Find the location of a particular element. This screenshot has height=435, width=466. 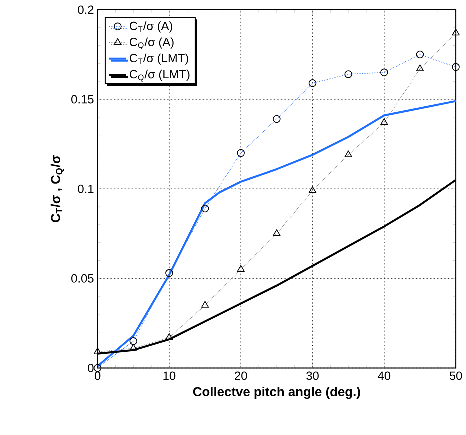

x-tick-label: 0 is located at coordinates (97, 376).